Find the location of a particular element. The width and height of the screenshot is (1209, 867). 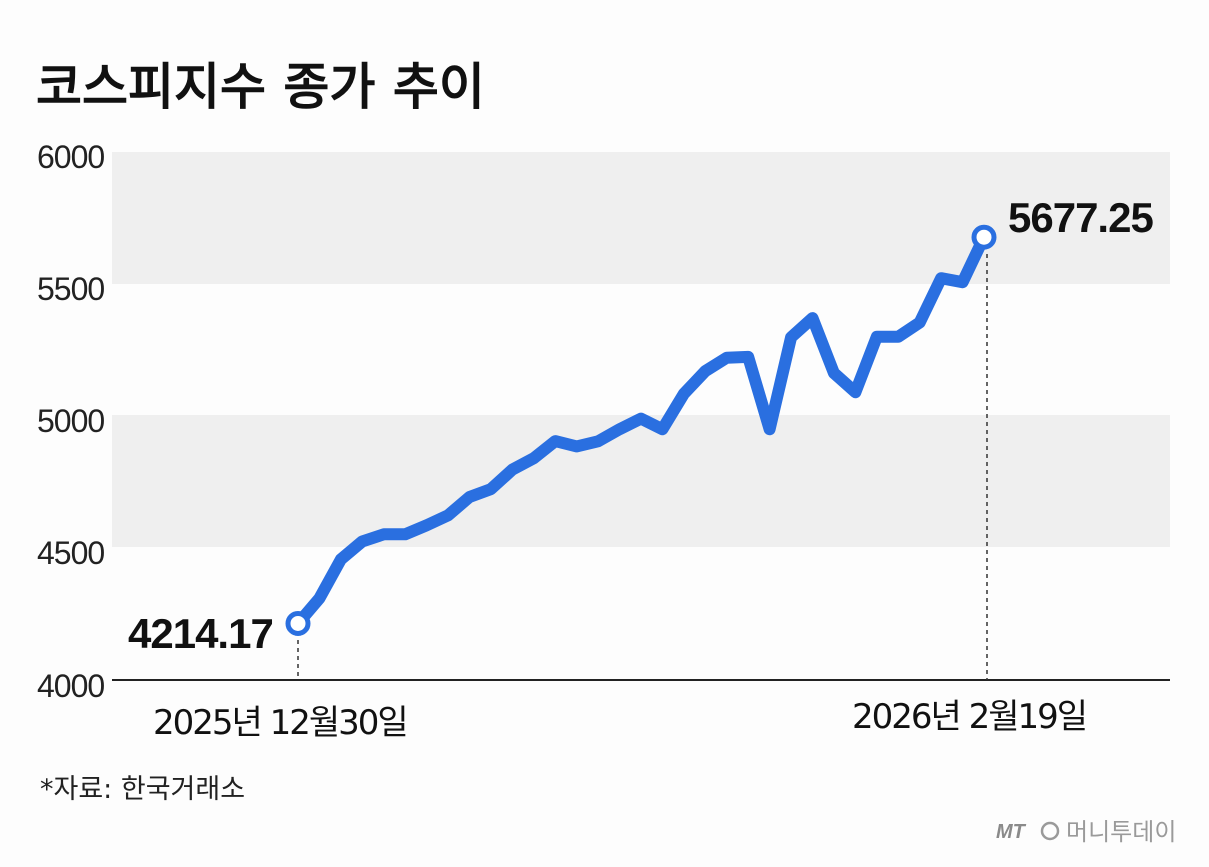

y-tick-5000: 5000 is located at coordinates (70, 421).